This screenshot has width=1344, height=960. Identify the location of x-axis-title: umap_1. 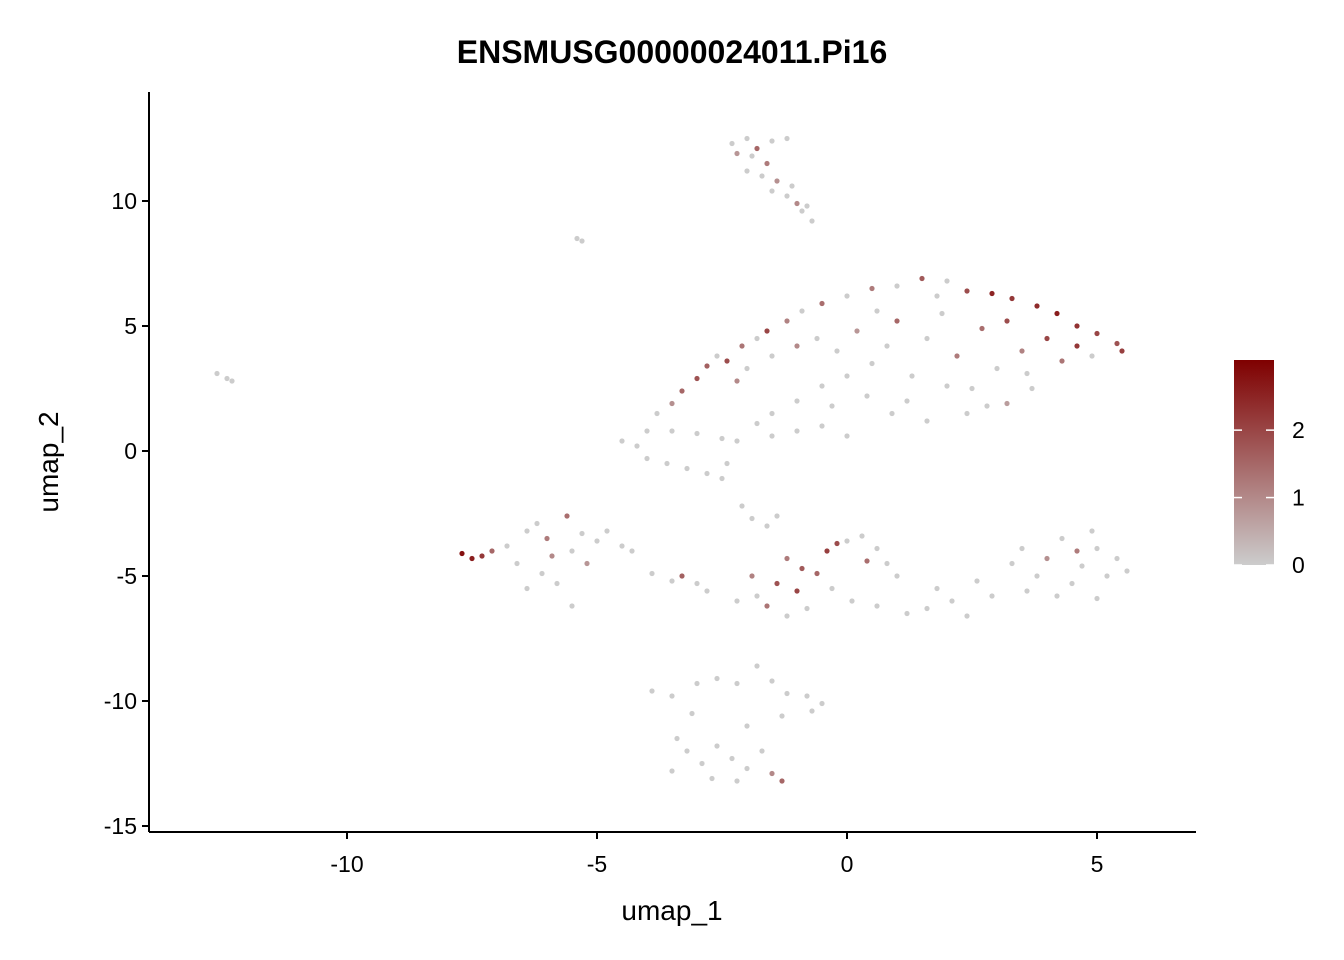
(671, 910).